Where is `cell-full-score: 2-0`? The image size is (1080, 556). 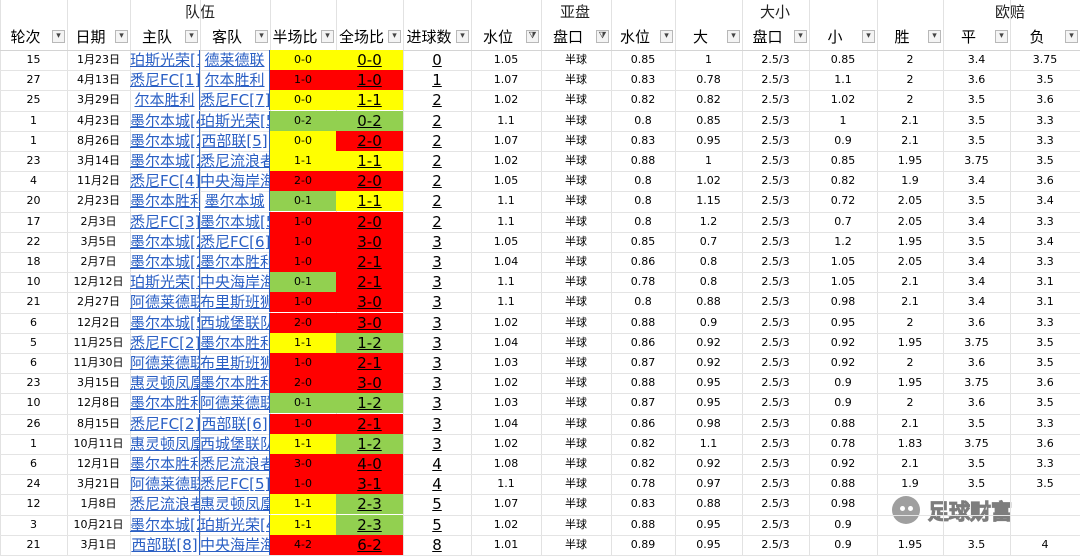
cell-full-score: 2-0 is located at coordinates (369, 221).